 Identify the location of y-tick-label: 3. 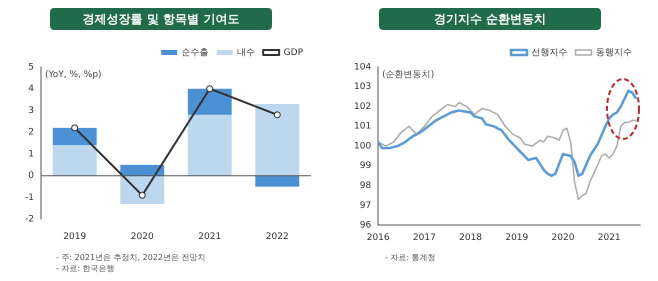
(31, 111).